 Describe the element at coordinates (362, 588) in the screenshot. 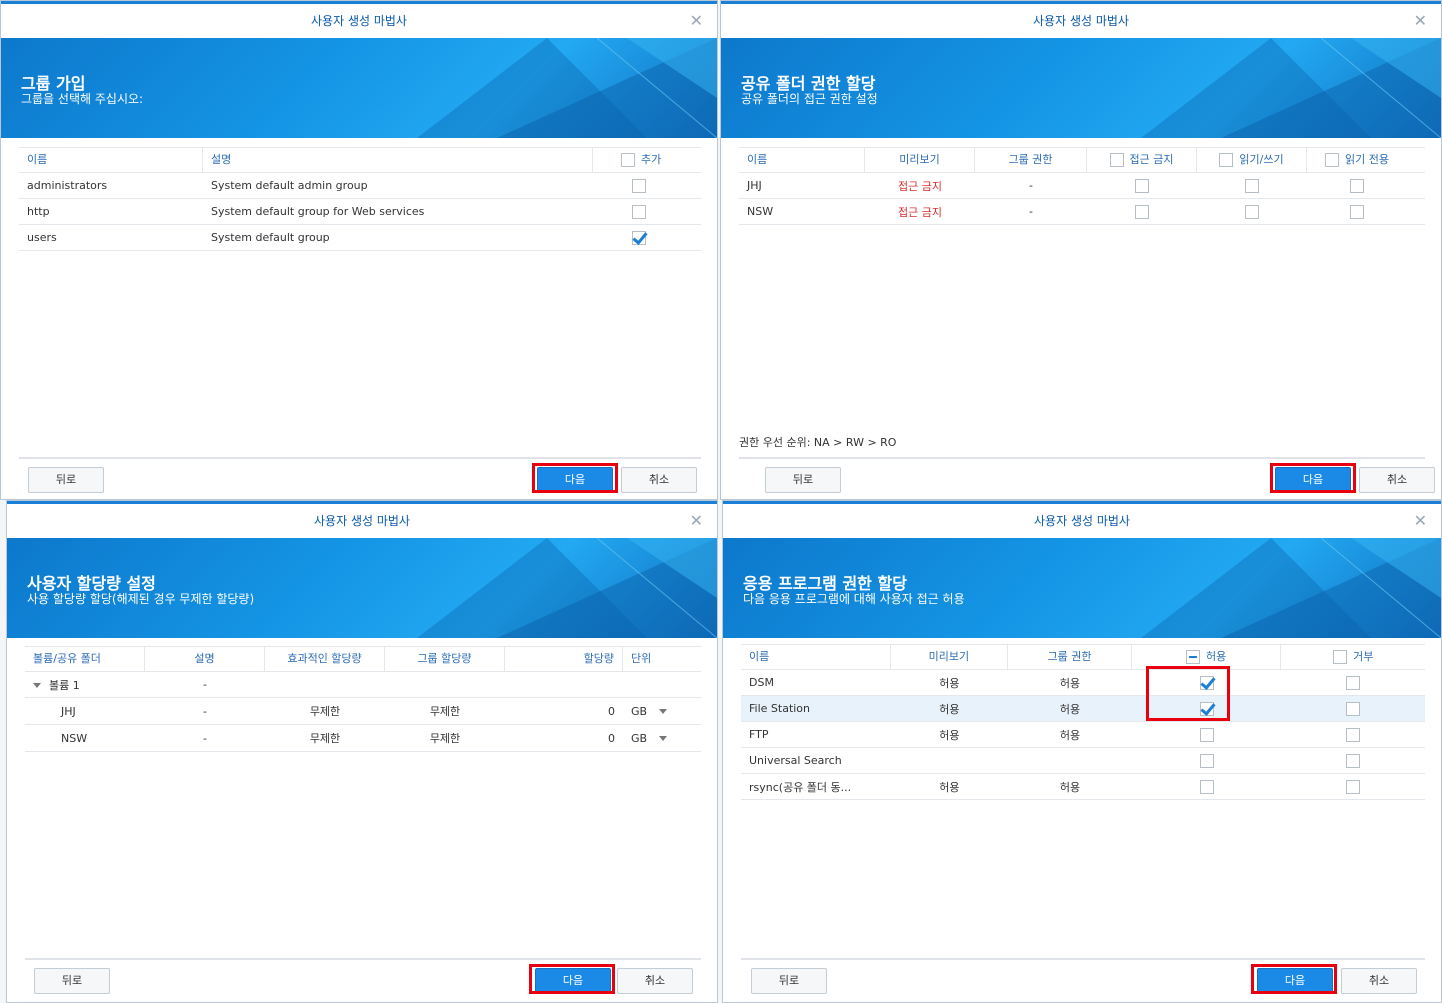

I see `wizard-banner: 사용자 할당량 설정 사용 할당량 할당(해제된 경우 무제한 할당량)` at that location.